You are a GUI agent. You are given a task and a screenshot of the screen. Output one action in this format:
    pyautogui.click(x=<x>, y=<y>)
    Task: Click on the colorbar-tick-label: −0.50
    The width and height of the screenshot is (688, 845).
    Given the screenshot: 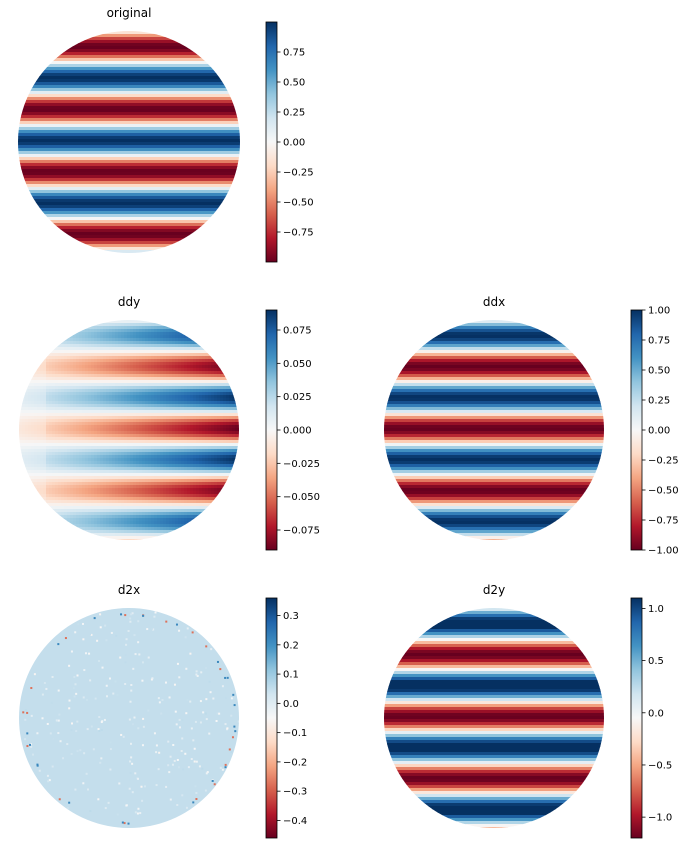 What is the action you would take?
    pyautogui.click(x=298, y=203)
    